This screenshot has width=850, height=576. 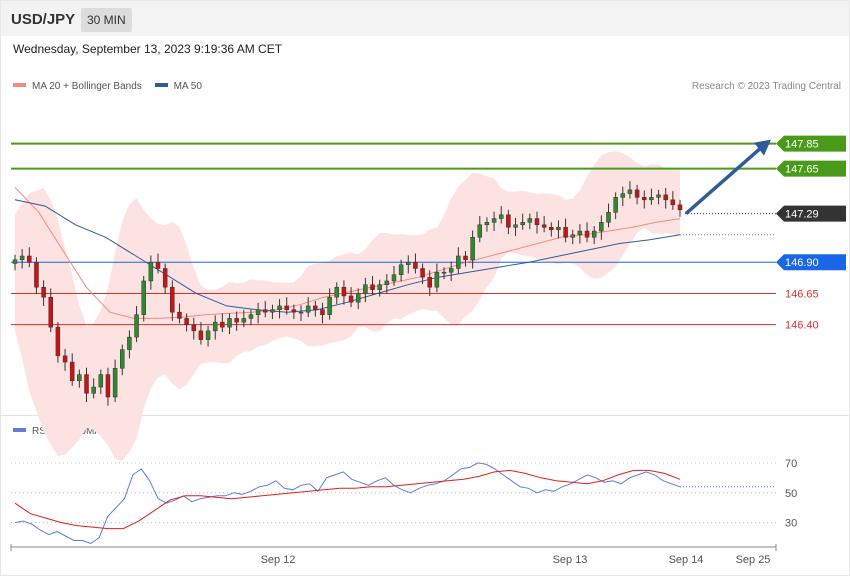 I want to click on rsi-line, so click(x=347, y=503).